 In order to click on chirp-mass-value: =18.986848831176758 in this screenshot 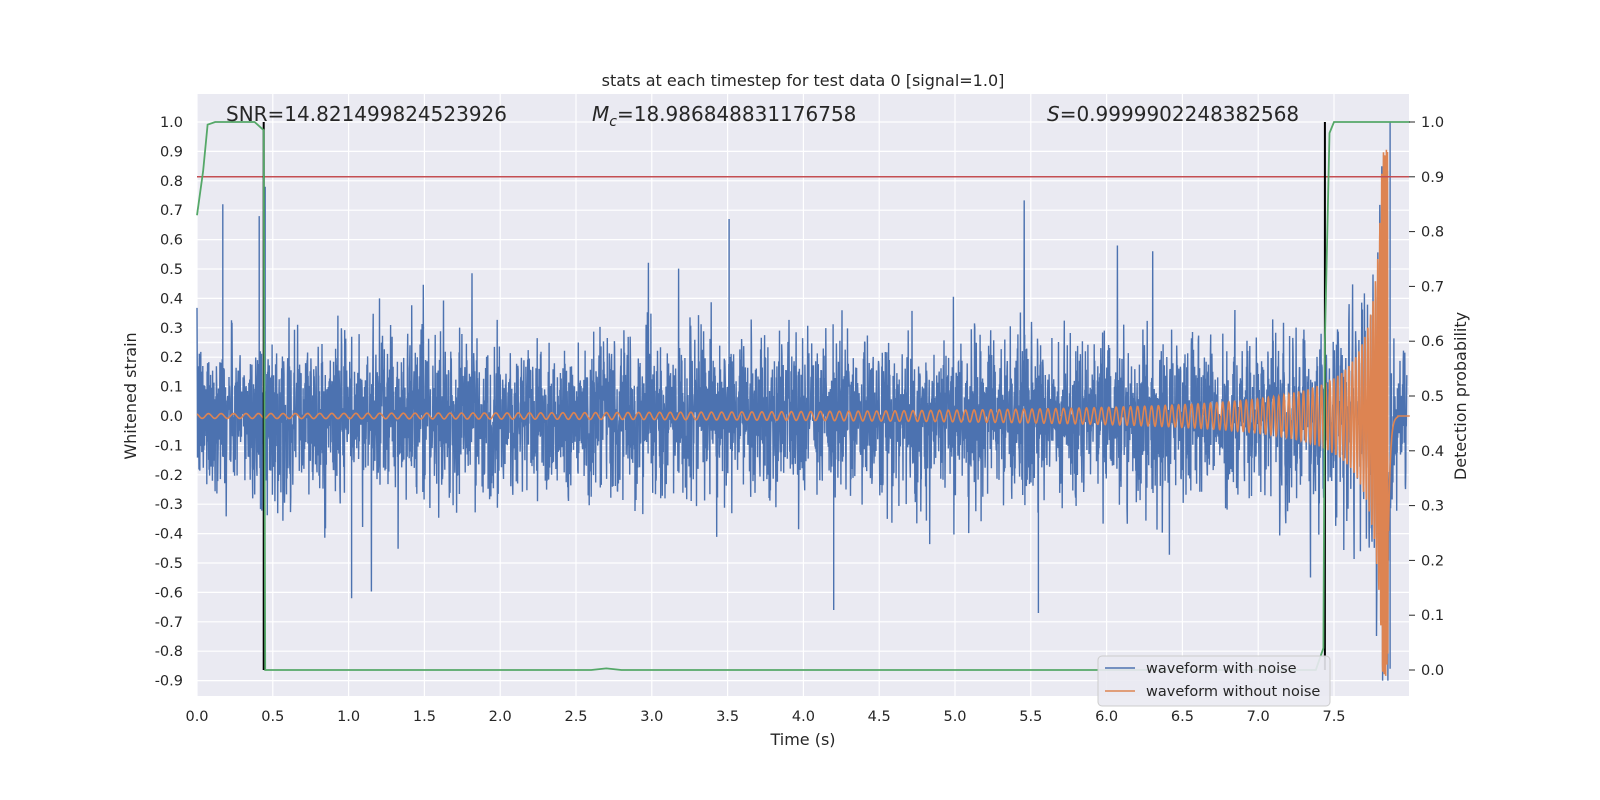, I will do `click(736, 114)`.